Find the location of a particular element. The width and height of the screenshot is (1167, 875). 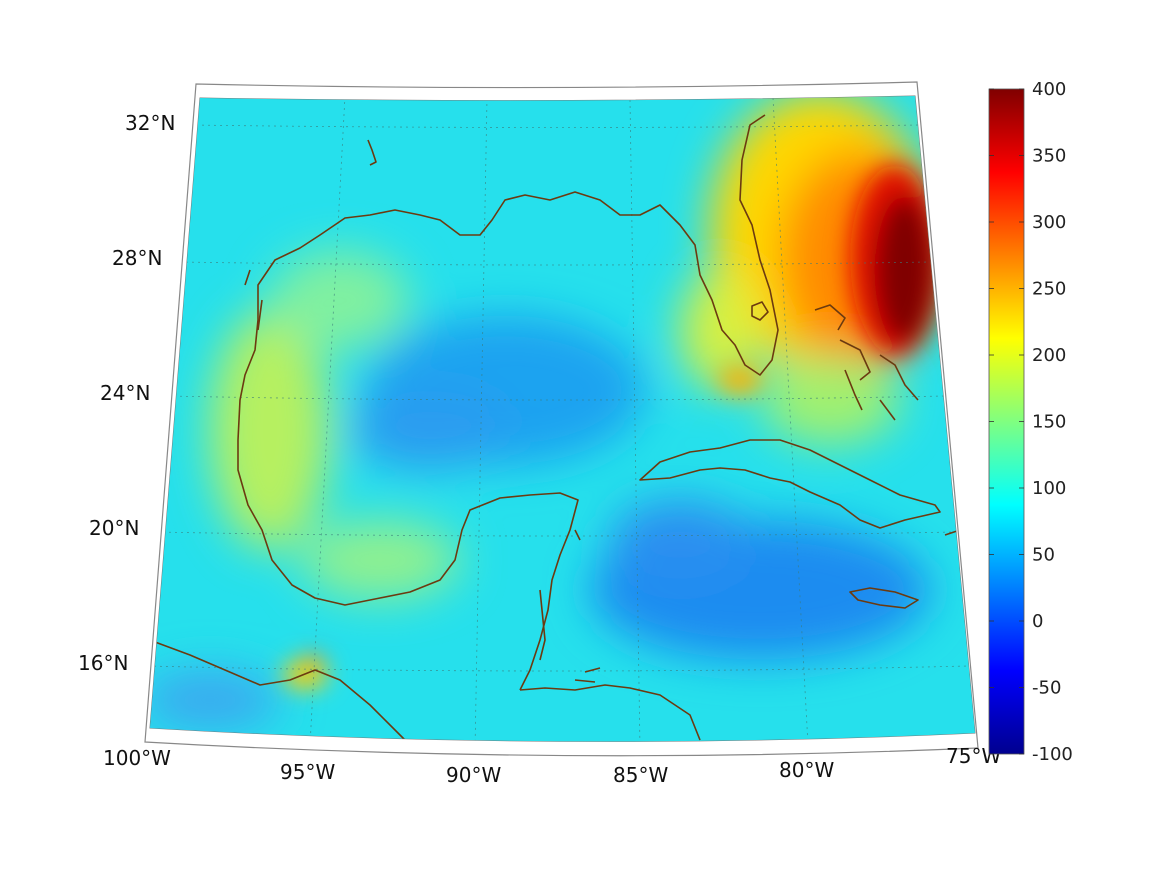

colorbar-tick-label: 50 is located at coordinates (1043, 555).